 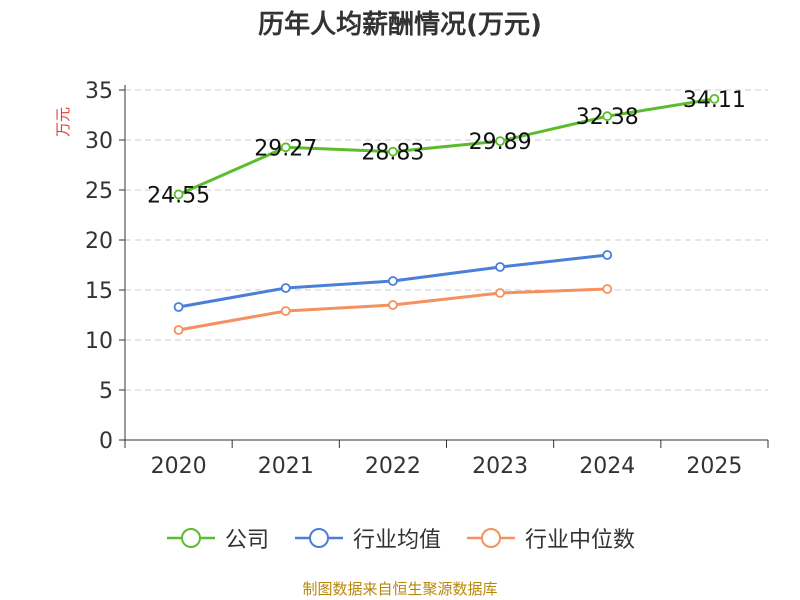 What do you see at coordinates (580, 540) in the screenshot?
I see `legend-label: 行业中位数` at bounding box center [580, 540].